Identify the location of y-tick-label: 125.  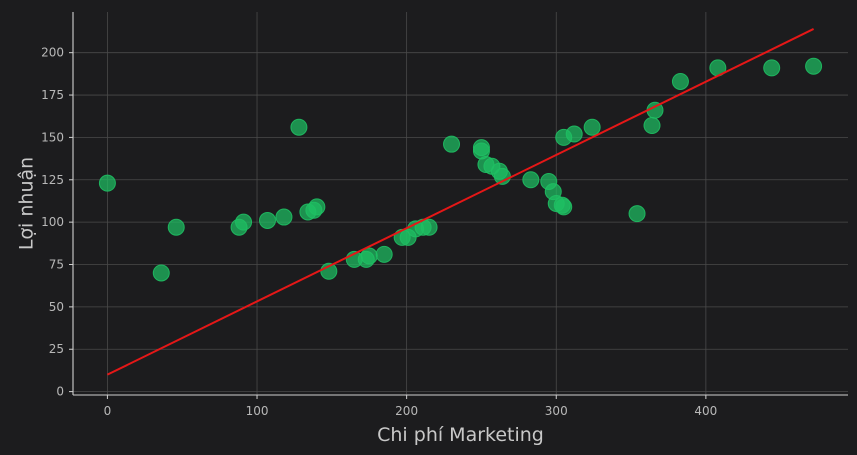
(52, 180).